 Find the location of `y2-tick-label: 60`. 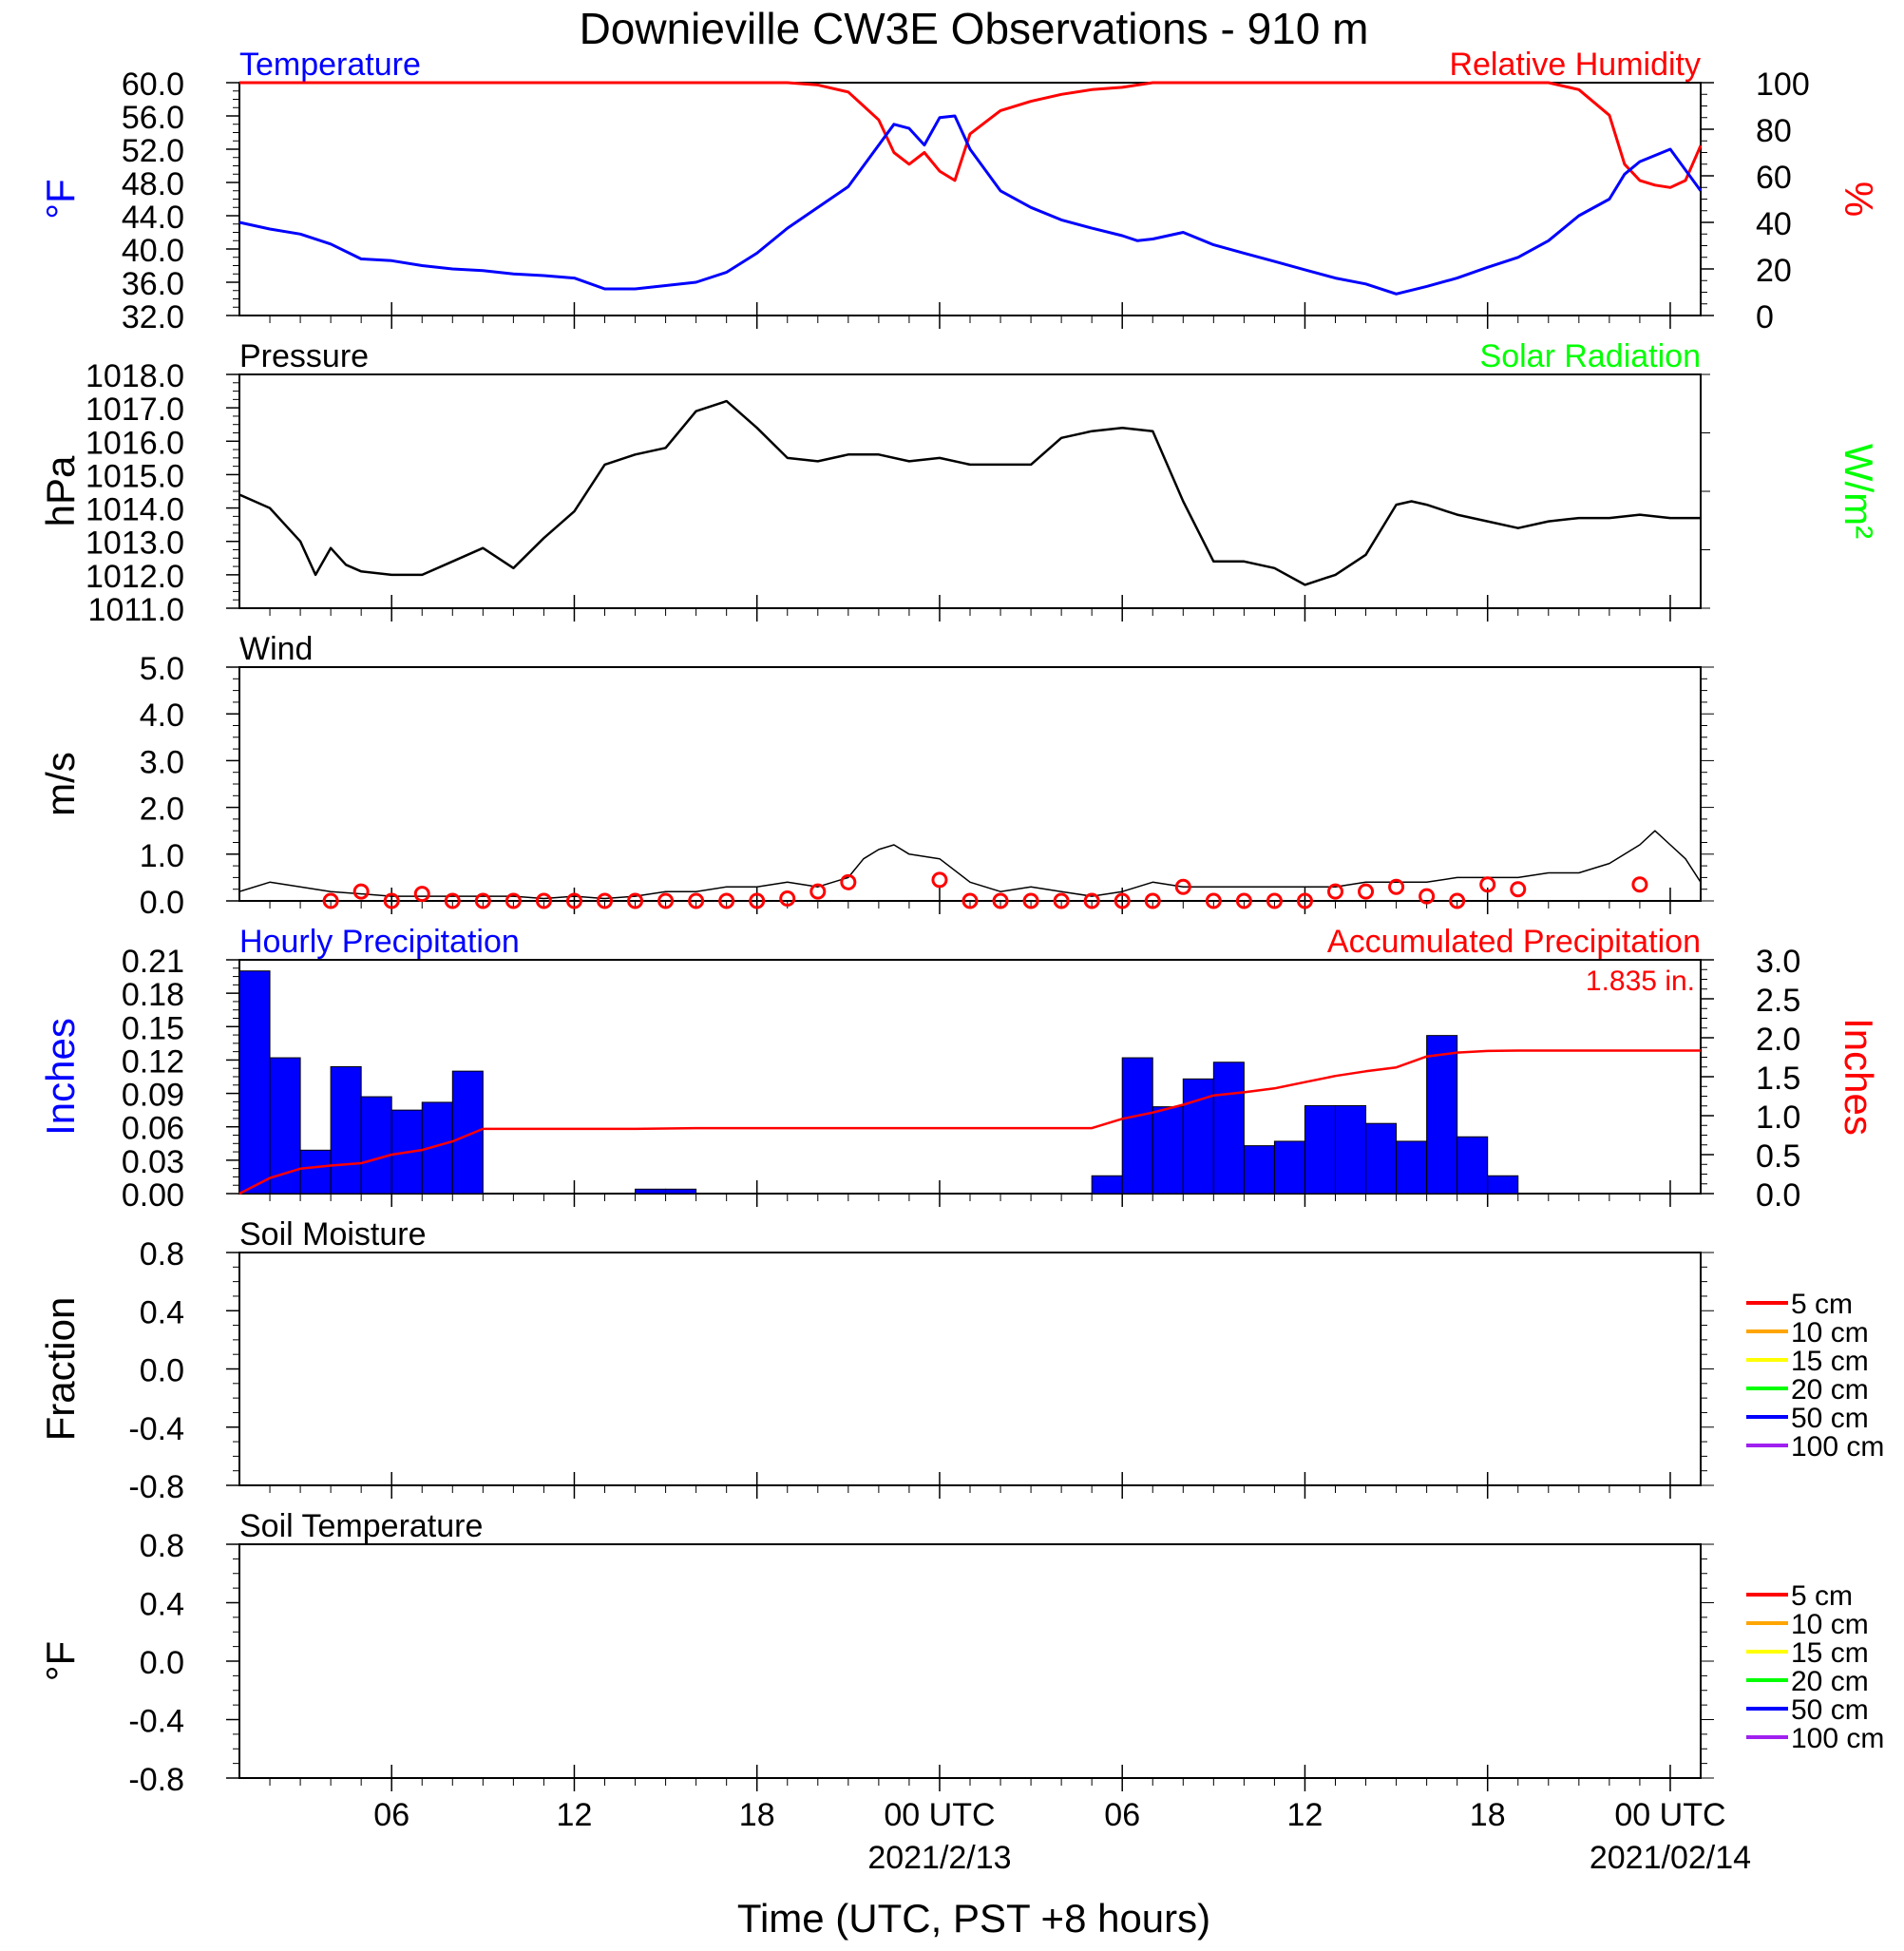

y2-tick-label: 60 is located at coordinates (1774, 178).